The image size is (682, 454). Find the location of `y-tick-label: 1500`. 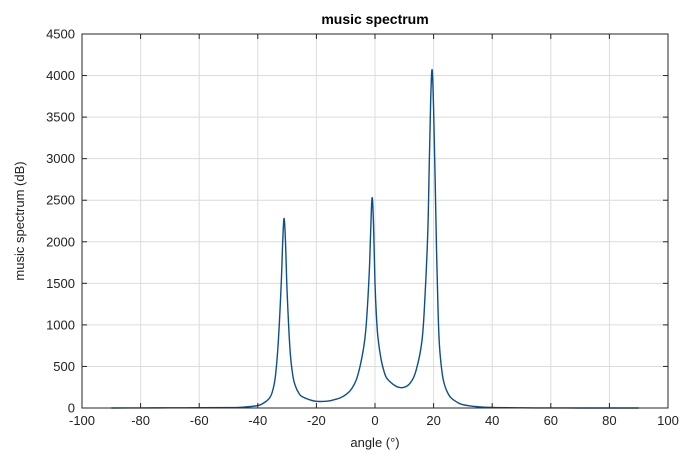

y-tick-label: 1500 is located at coordinates (60, 283).